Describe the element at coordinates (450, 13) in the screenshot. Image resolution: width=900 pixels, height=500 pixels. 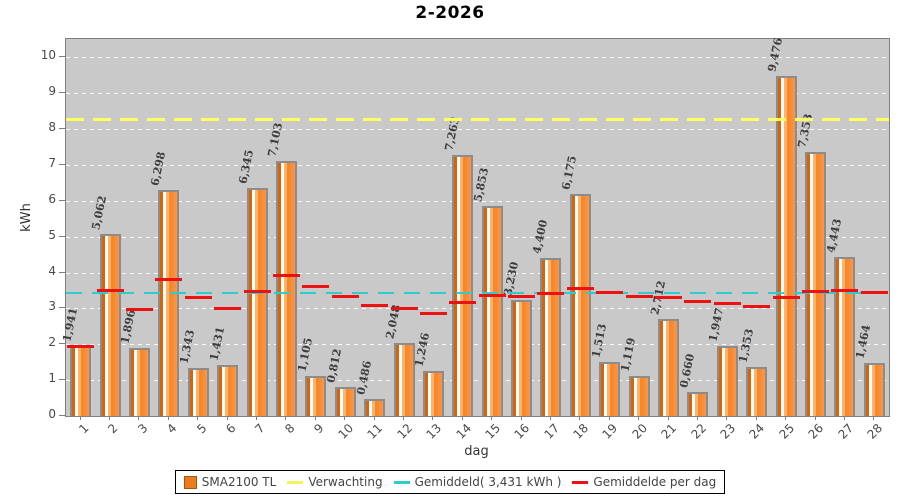
I see `chart-title: 2-2026` at that location.